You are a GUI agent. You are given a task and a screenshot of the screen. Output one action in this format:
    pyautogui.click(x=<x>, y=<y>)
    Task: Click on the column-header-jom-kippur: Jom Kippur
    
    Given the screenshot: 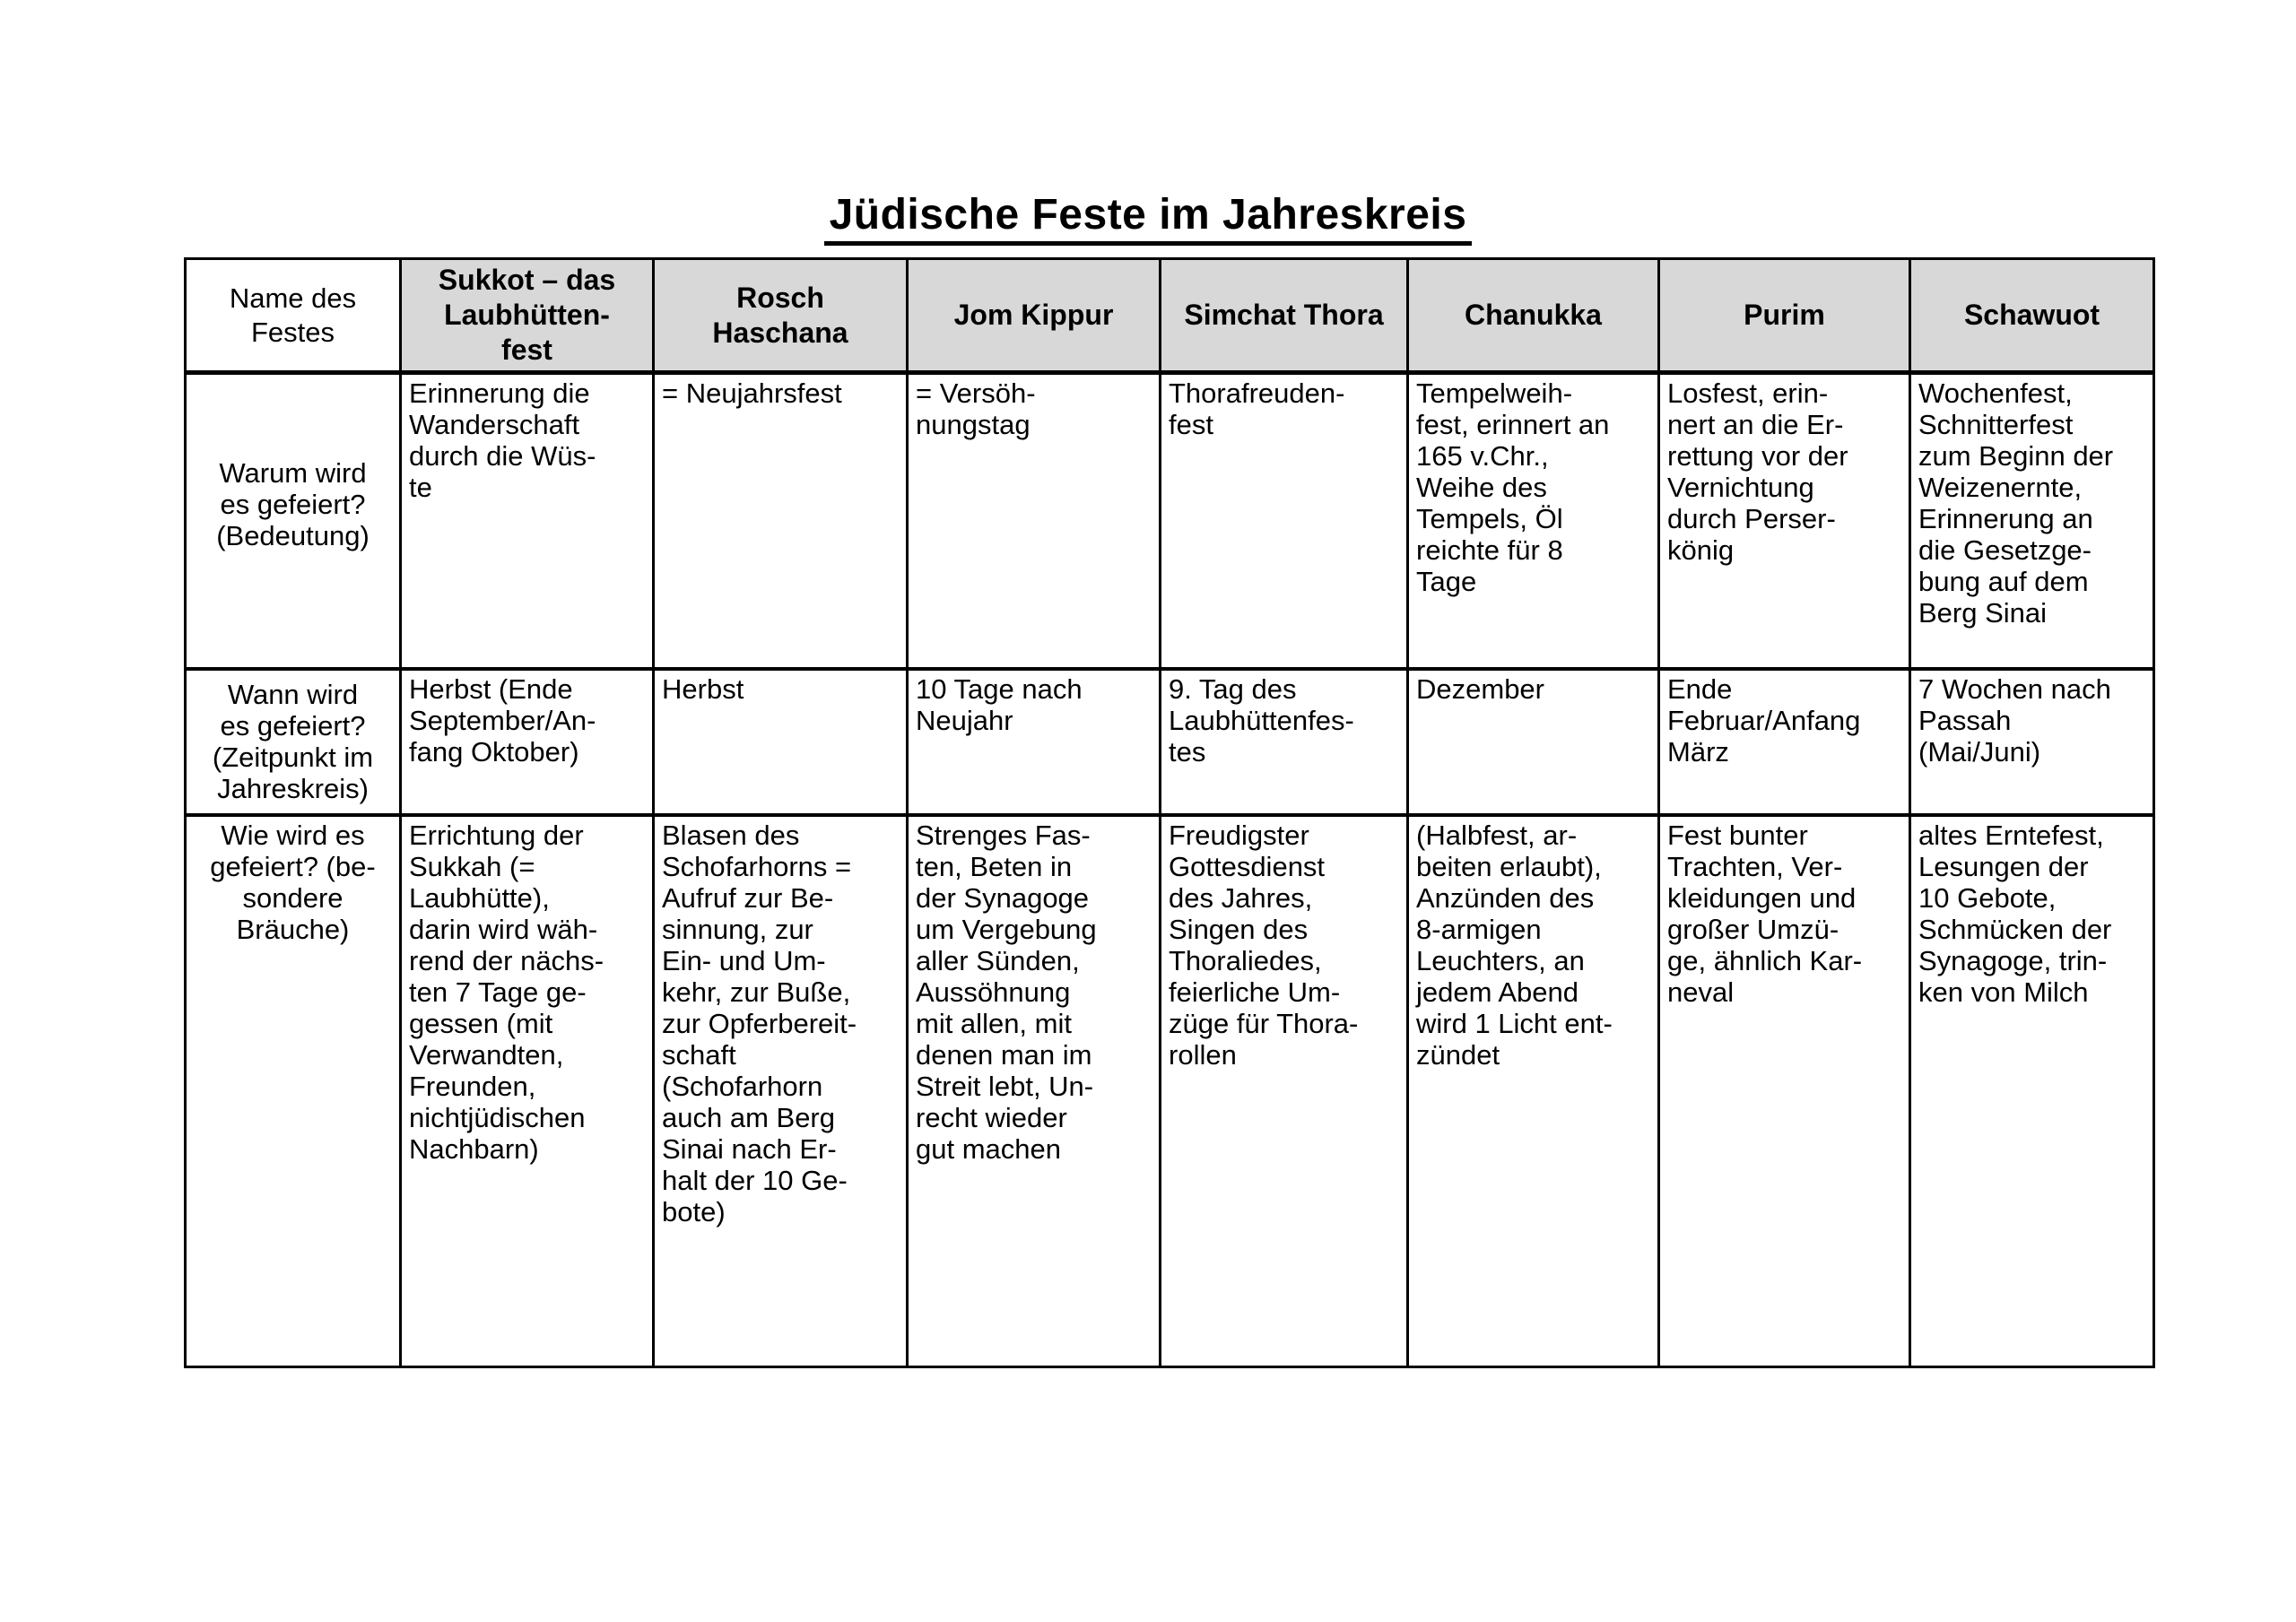 What is the action you would take?
    pyautogui.click(x=1033, y=316)
    